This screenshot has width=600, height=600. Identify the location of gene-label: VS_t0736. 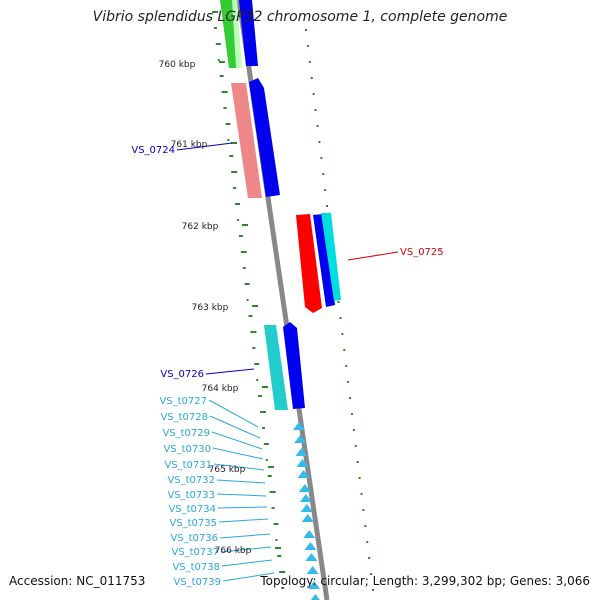
(194, 538).